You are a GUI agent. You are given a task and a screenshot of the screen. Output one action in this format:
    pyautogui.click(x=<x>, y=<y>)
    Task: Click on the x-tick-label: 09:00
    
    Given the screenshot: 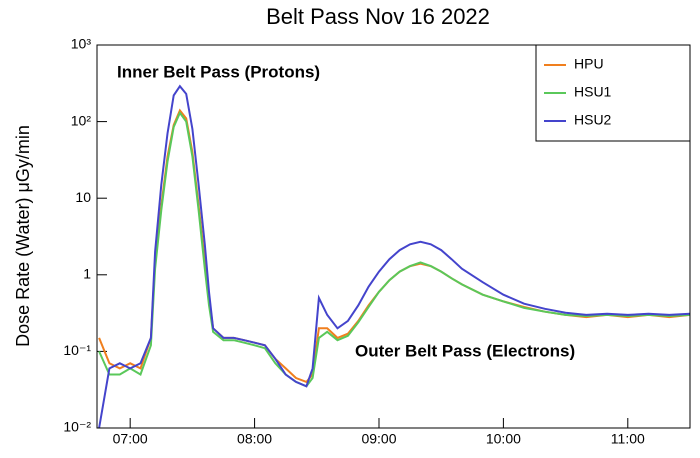 What is the action you would take?
    pyautogui.click(x=378, y=439)
    